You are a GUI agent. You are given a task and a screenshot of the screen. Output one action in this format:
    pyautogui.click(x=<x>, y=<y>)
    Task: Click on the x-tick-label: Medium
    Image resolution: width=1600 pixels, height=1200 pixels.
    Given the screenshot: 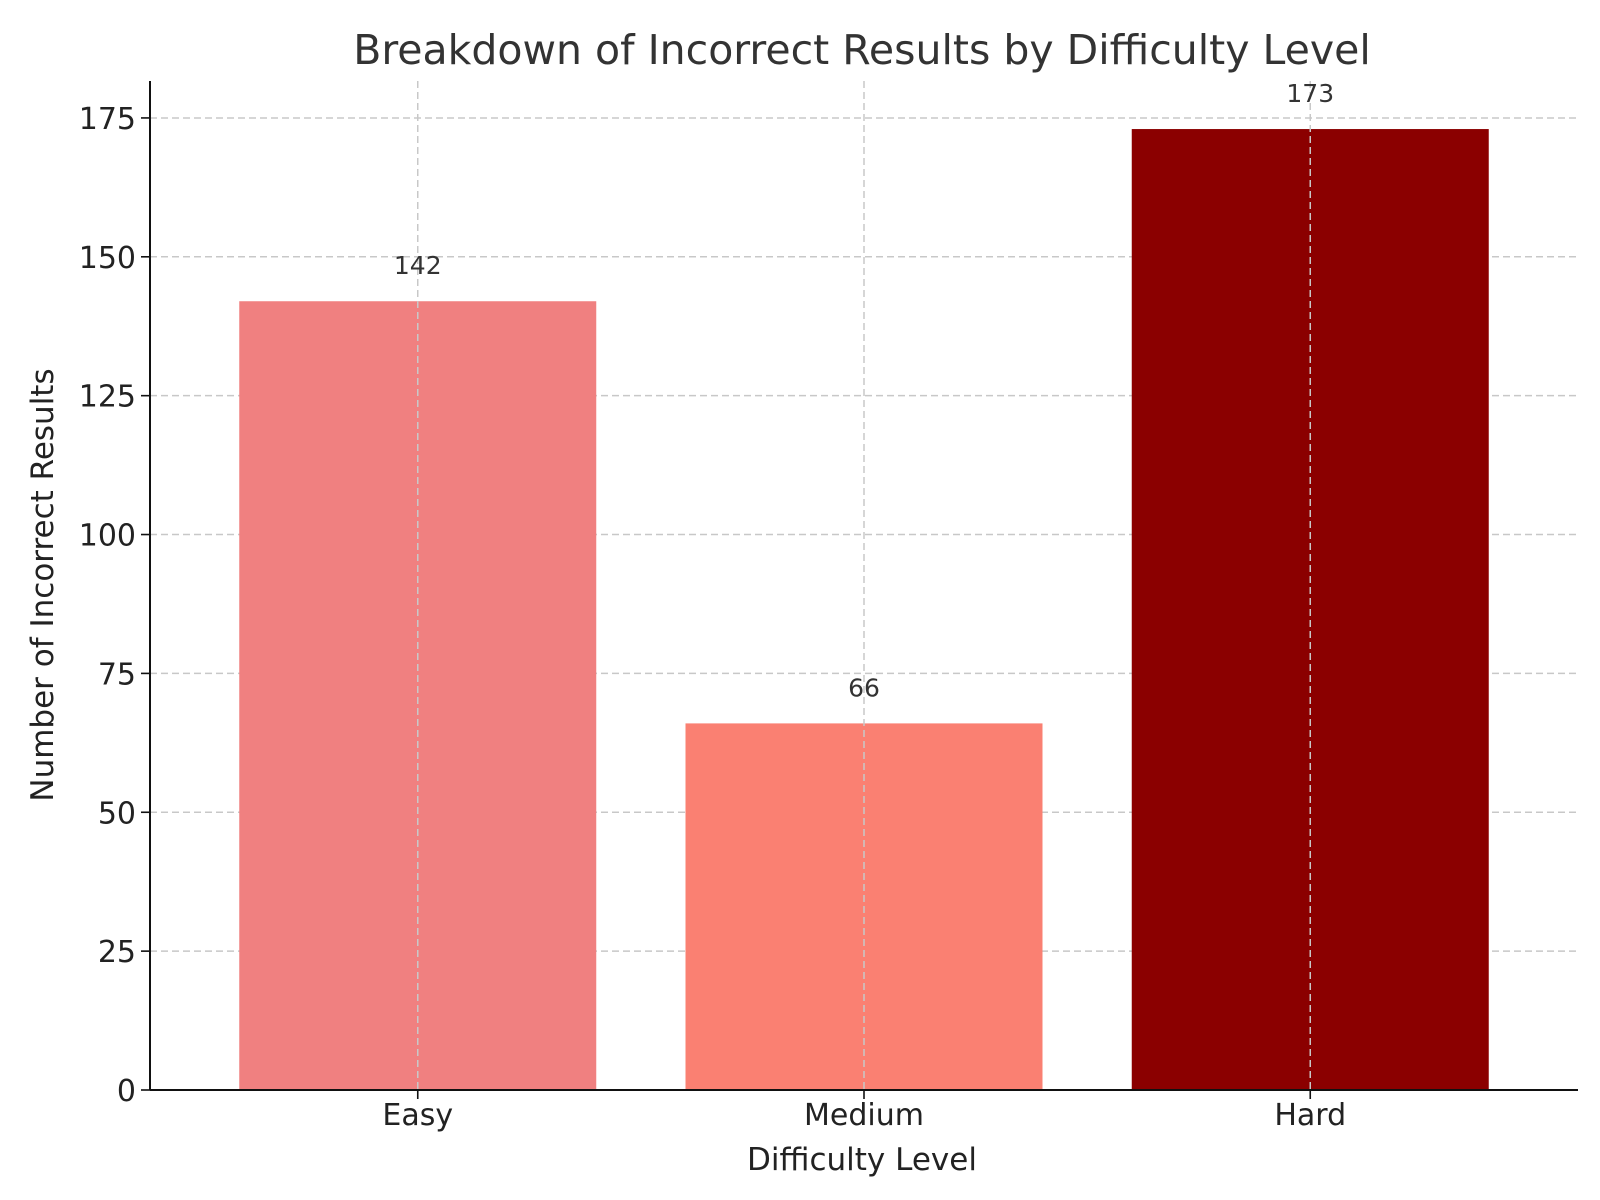 What is the action you would take?
    pyautogui.click(x=864, y=1115)
    